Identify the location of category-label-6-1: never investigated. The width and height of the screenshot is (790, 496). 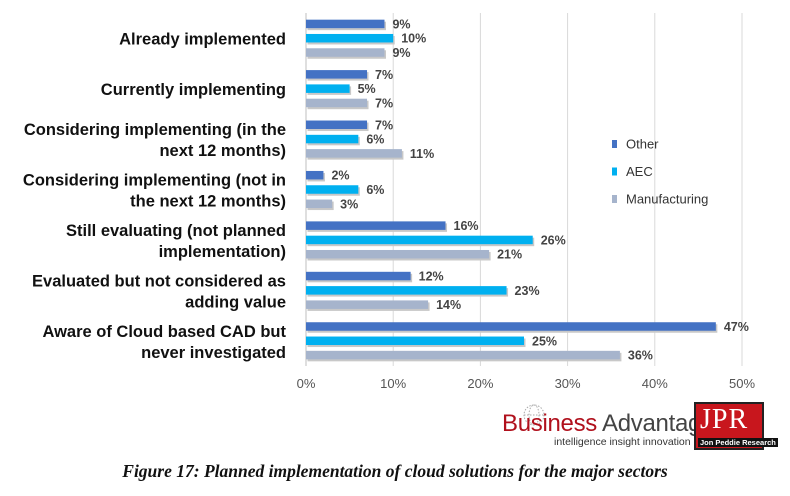
(213, 353).